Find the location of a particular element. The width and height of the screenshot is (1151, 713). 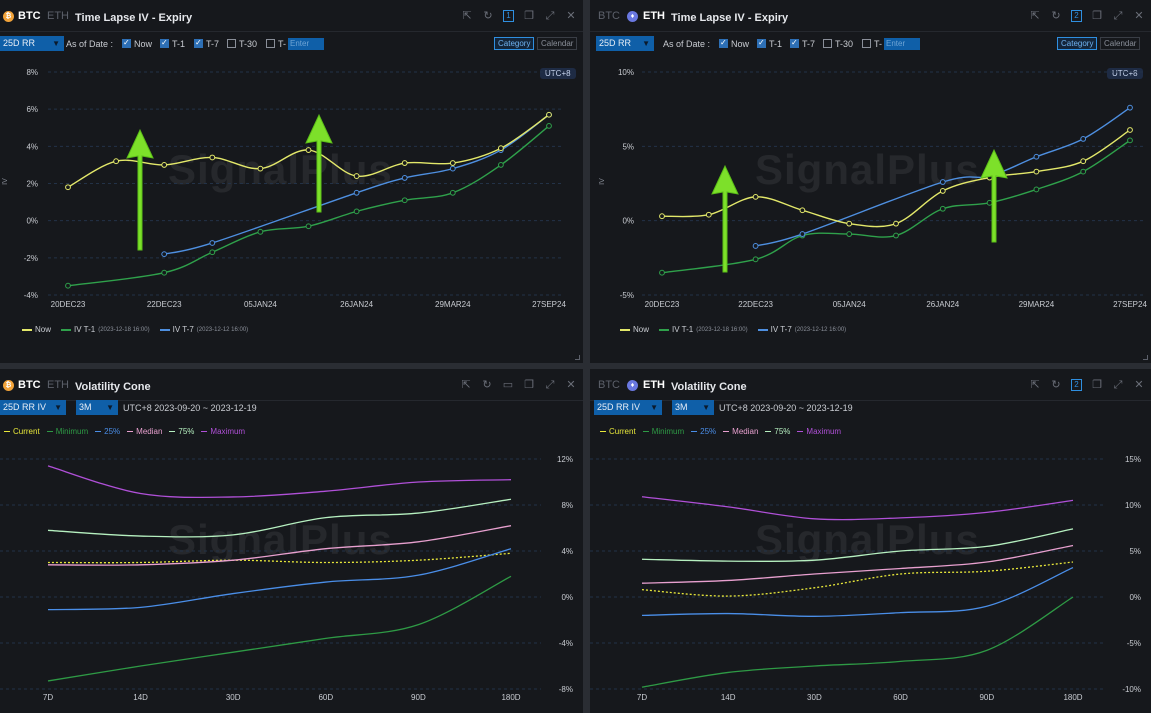

x-tick-label: 26JAN24 is located at coordinates (356, 304).